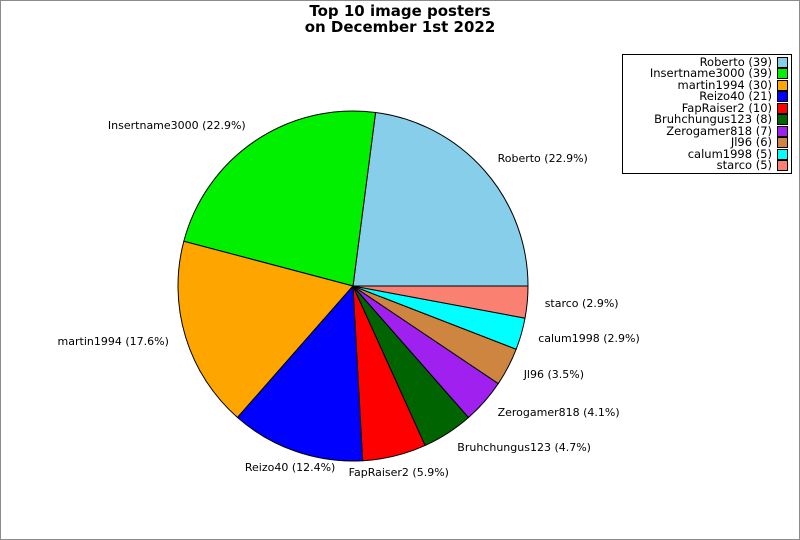 The height and width of the screenshot is (540, 800). Describe the element at coordinates (751, 142) in the screenshot. I see `legend-item-label: Jl96 (6)` at that location.